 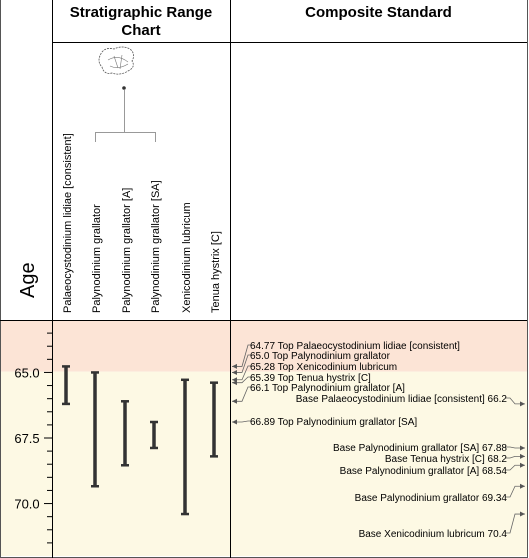 I want to click on base-event-label: Base Palynodinium grallator 69.34, so click(x=431, y=498).